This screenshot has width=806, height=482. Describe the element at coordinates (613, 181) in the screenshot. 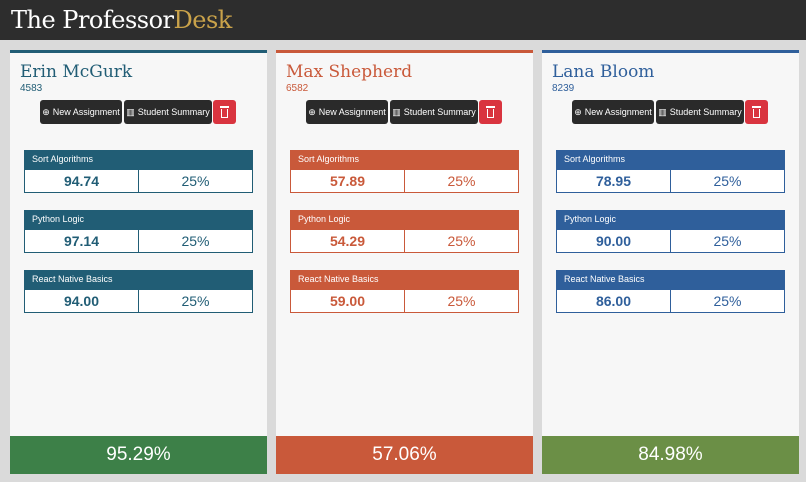

I see `assignment-grade: 78.95` at that location.